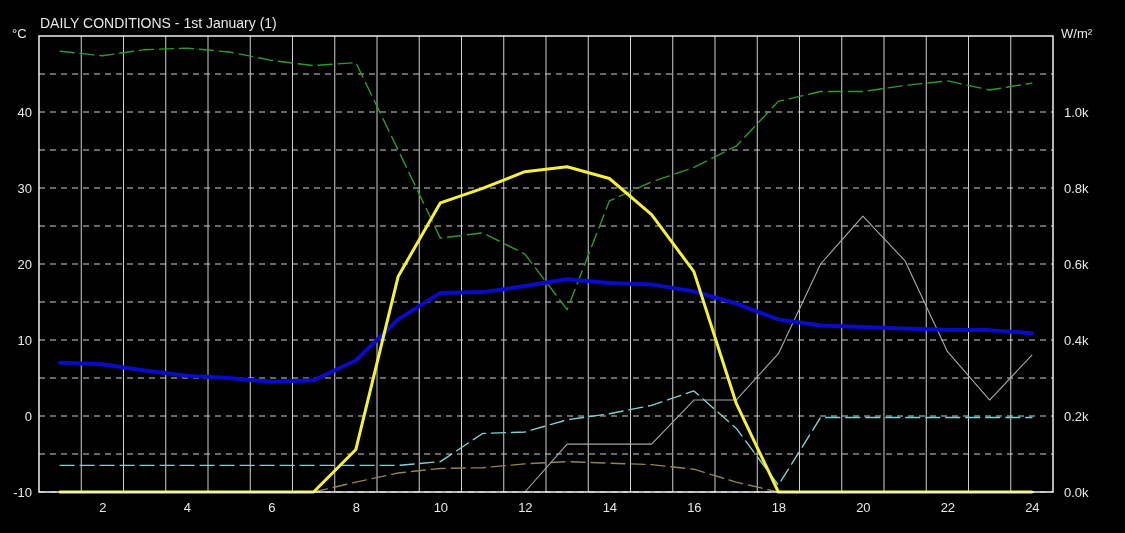 The height and width of the screenshot is (533, 1125). I want to click on y-tick-label: 10, so click(24, 340).